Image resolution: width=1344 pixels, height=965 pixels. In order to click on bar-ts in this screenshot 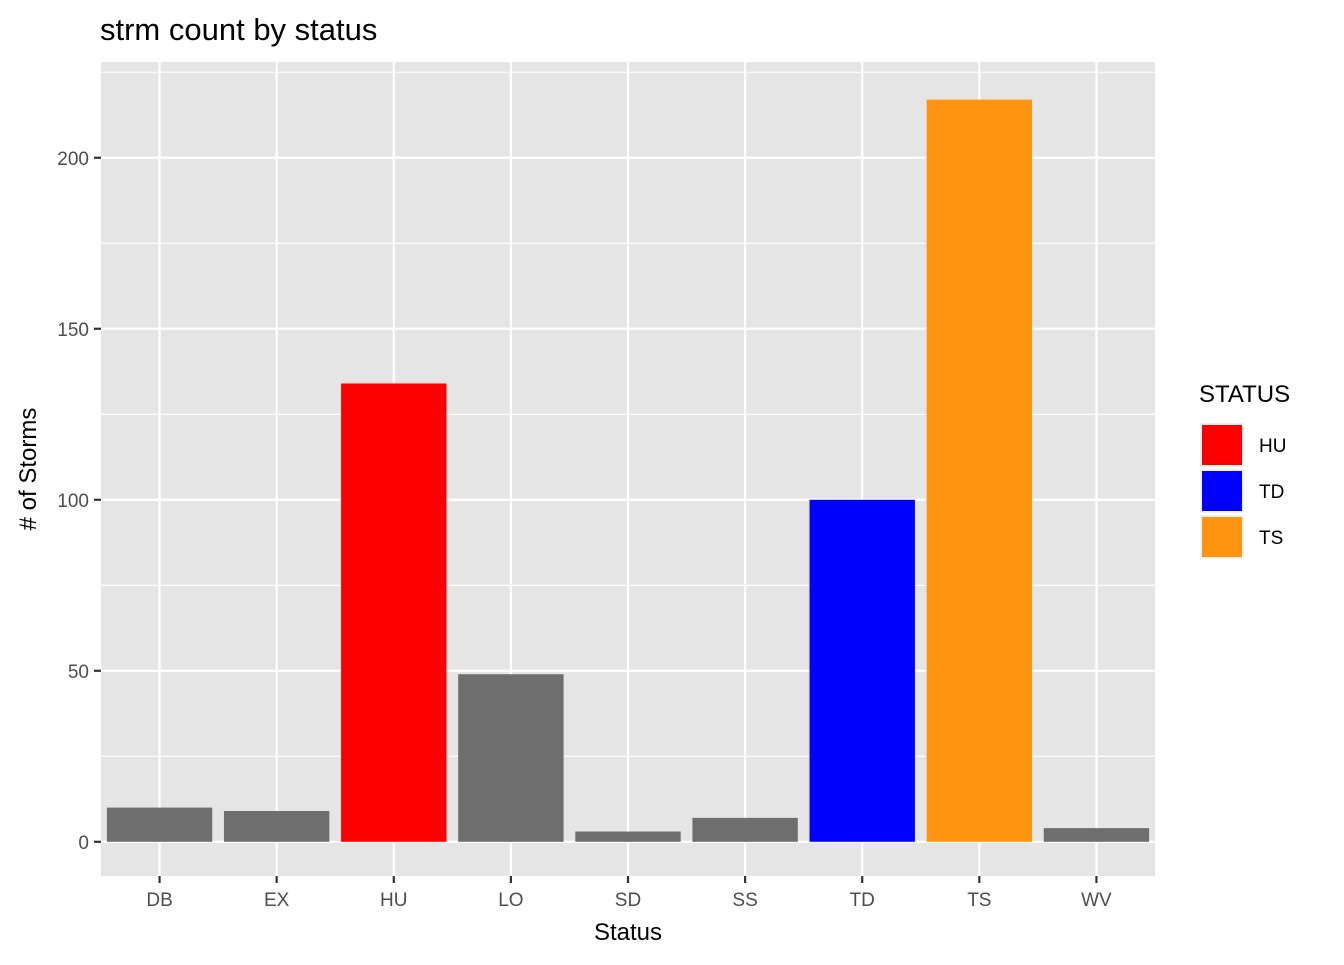, I will do `click(979, 470)`.